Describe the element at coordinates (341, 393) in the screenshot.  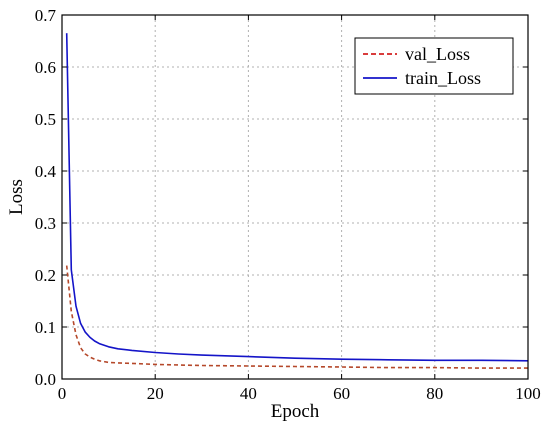
I see `x-tick-label: 60` at that location.